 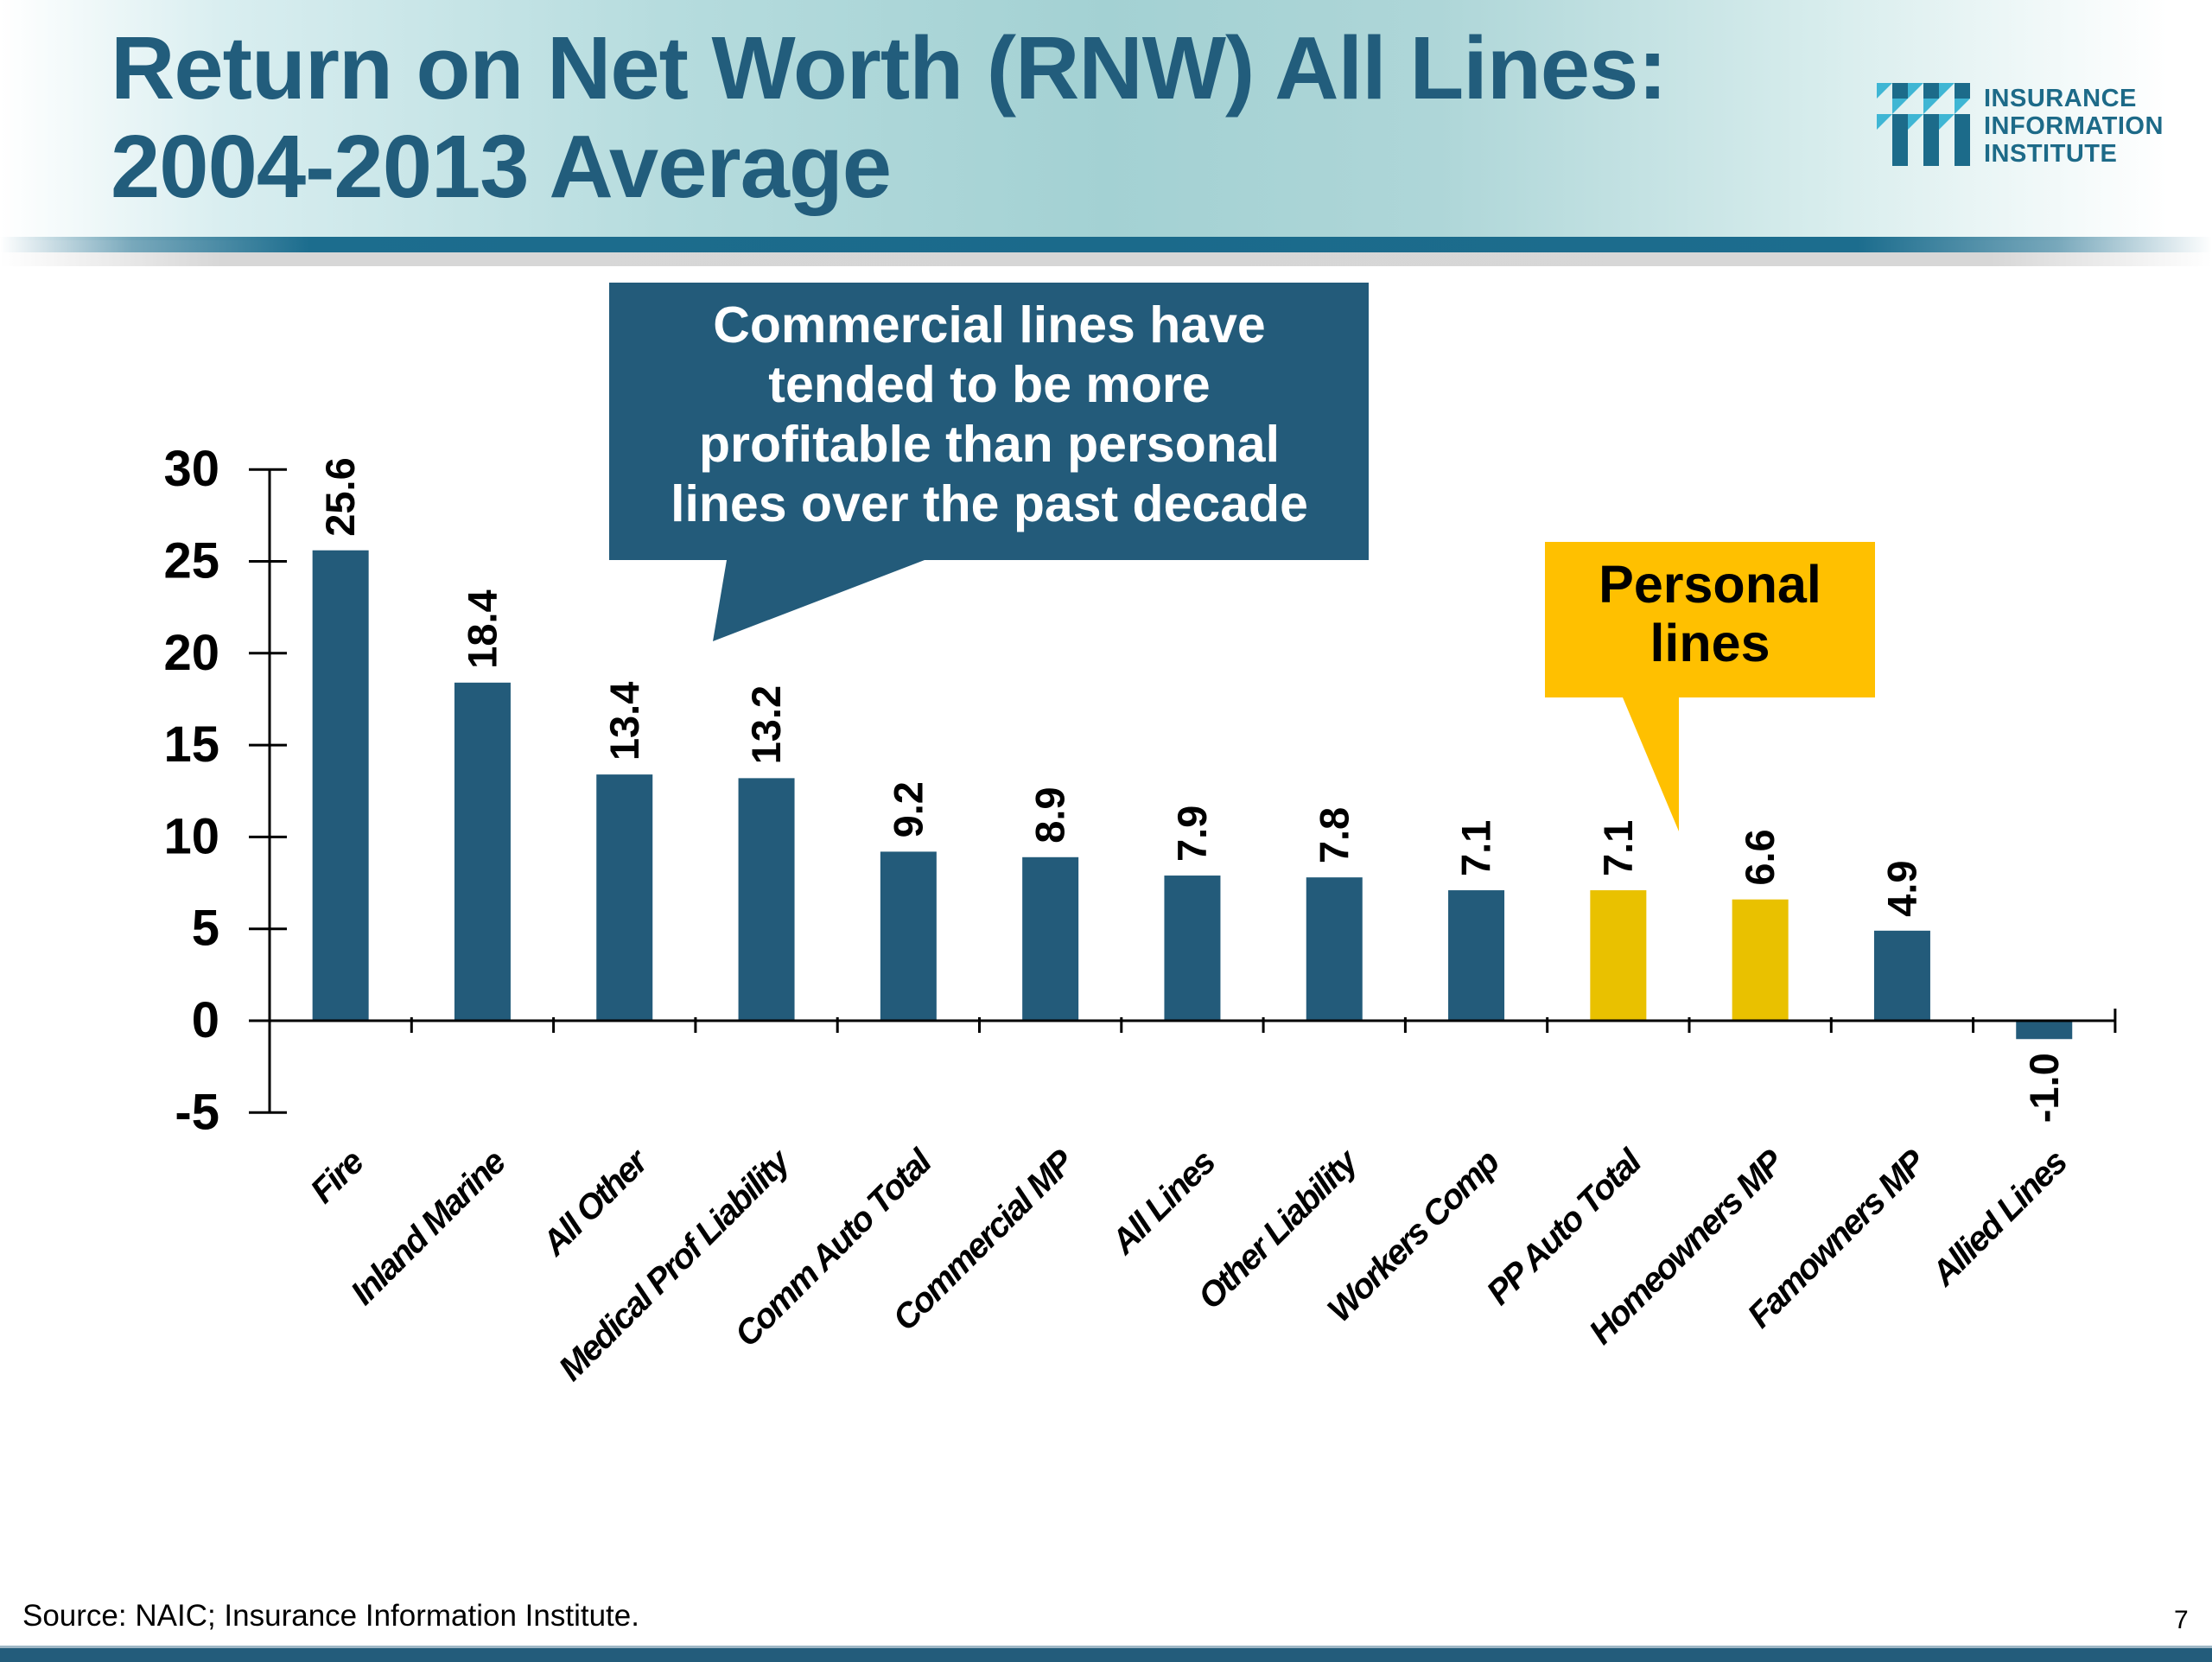 I want to click on value-label: 13.4, so click(x=624, y=721).